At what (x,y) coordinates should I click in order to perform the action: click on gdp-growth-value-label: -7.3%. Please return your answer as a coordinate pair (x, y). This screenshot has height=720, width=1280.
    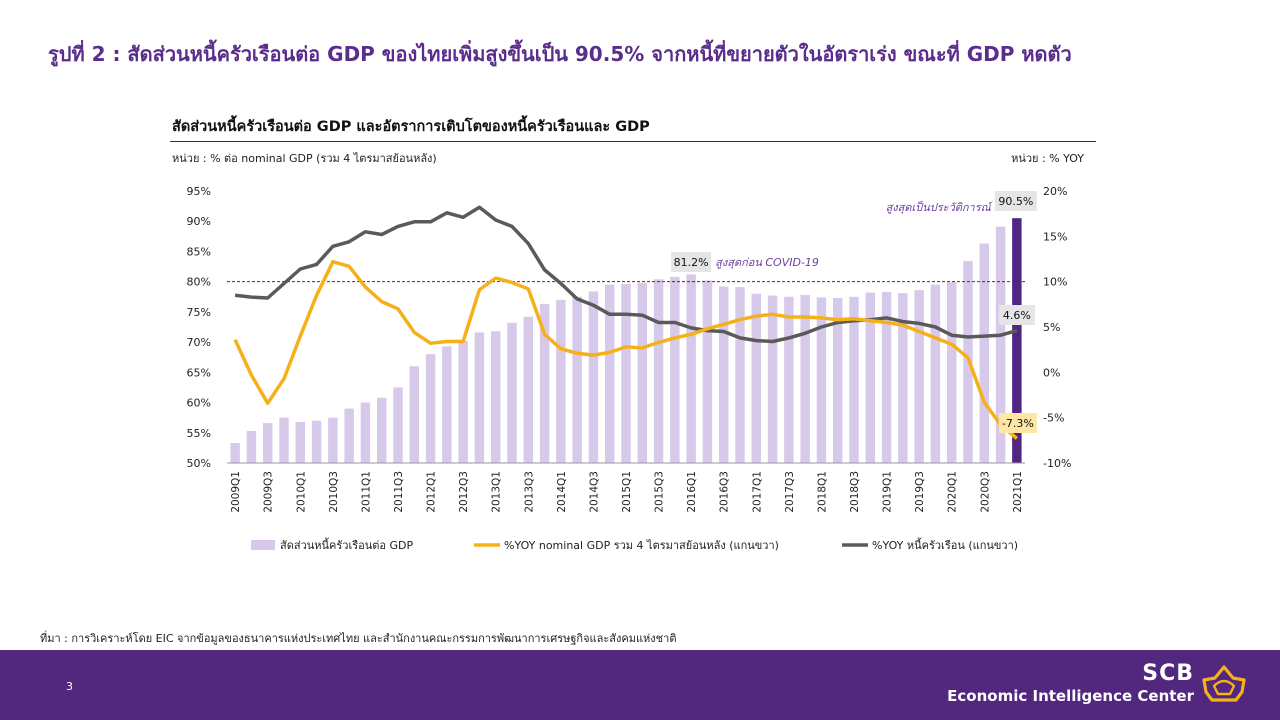
    Looking at the image, I should click on (1018, 423).